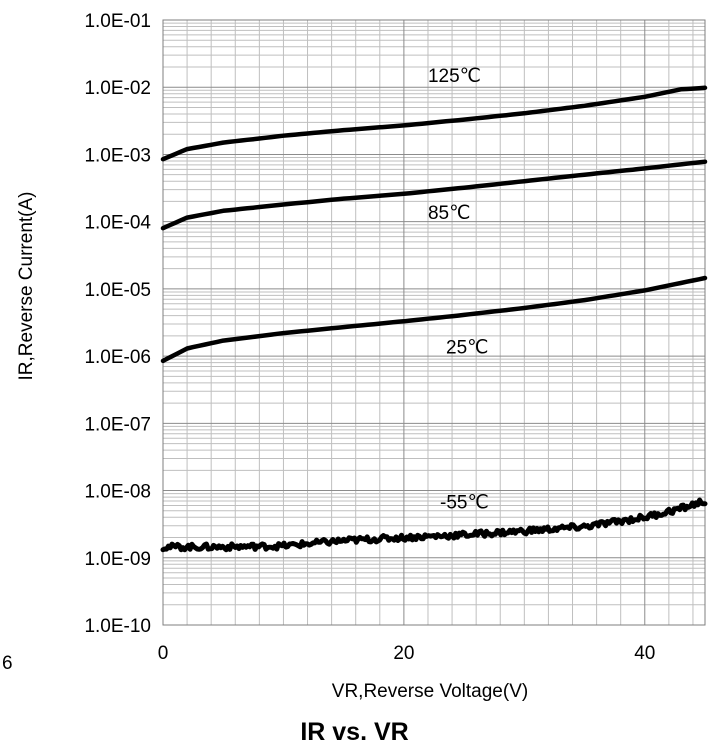 The image size is (709, 756). What do you see at coordinates (458, 290) in the screenshot?
I see `series-labels: 125℃ 85℃ 25℃ -55℃` at bounding box center [458, 290].